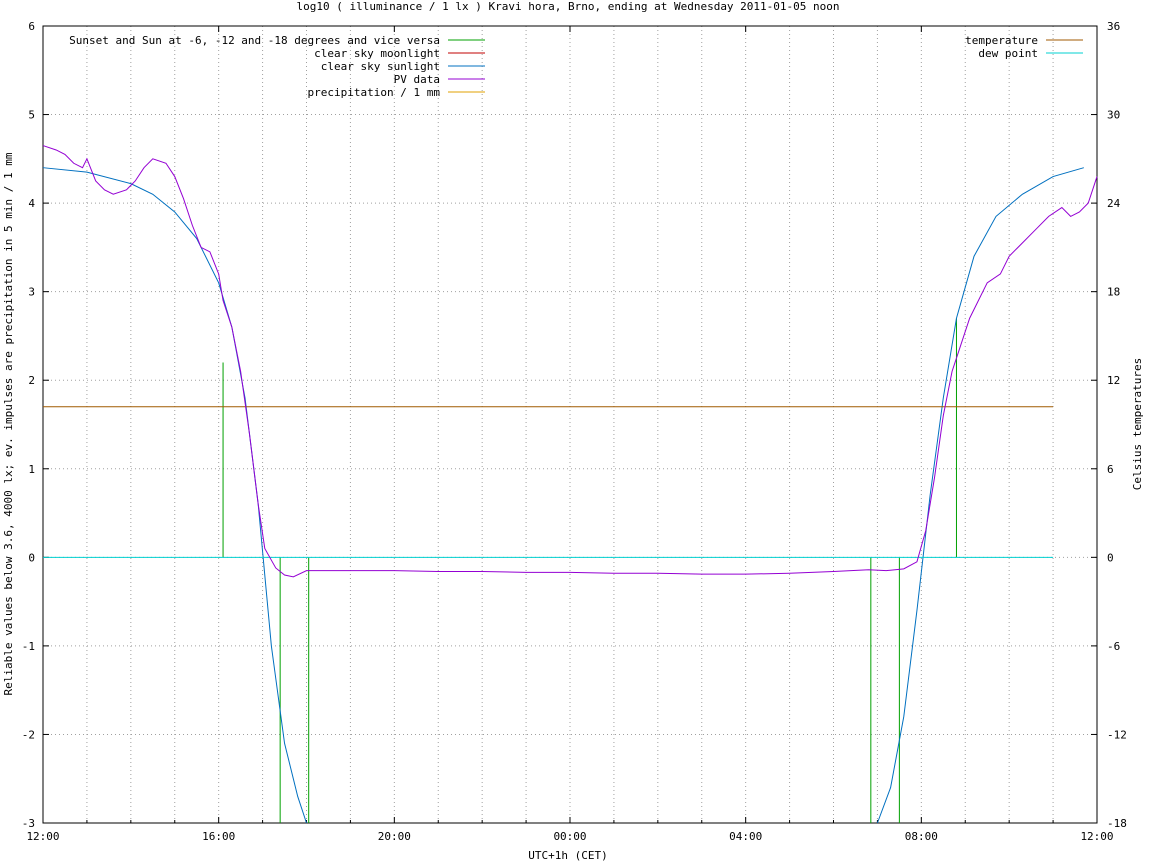  Describe the element at coordinates (31, 469) in the screenshot. I see `y-tick-label: 1` at that location.